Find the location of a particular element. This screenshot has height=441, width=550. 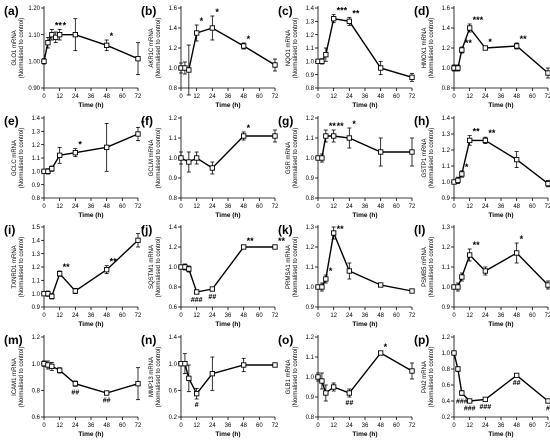

panel-label: (p) is located at coordinates (421, 340).